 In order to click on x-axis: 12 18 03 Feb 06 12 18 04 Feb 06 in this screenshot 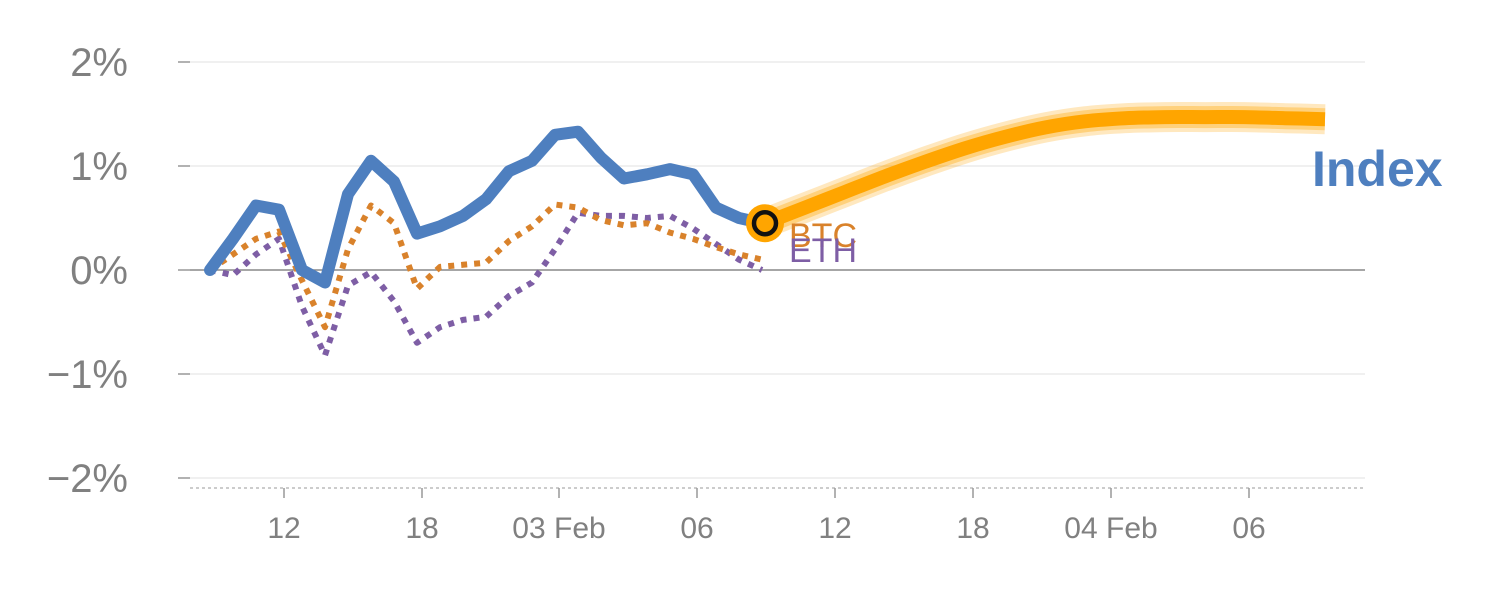, I will do `click(777, 516)`.